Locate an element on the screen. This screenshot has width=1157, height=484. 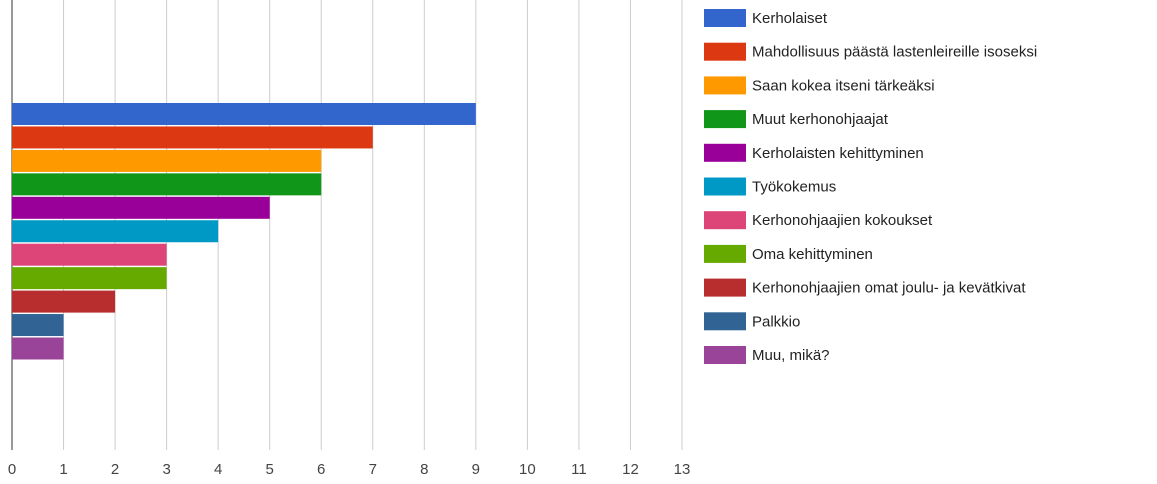
x-tick-label: 5 is located at coordinates (270, 469).